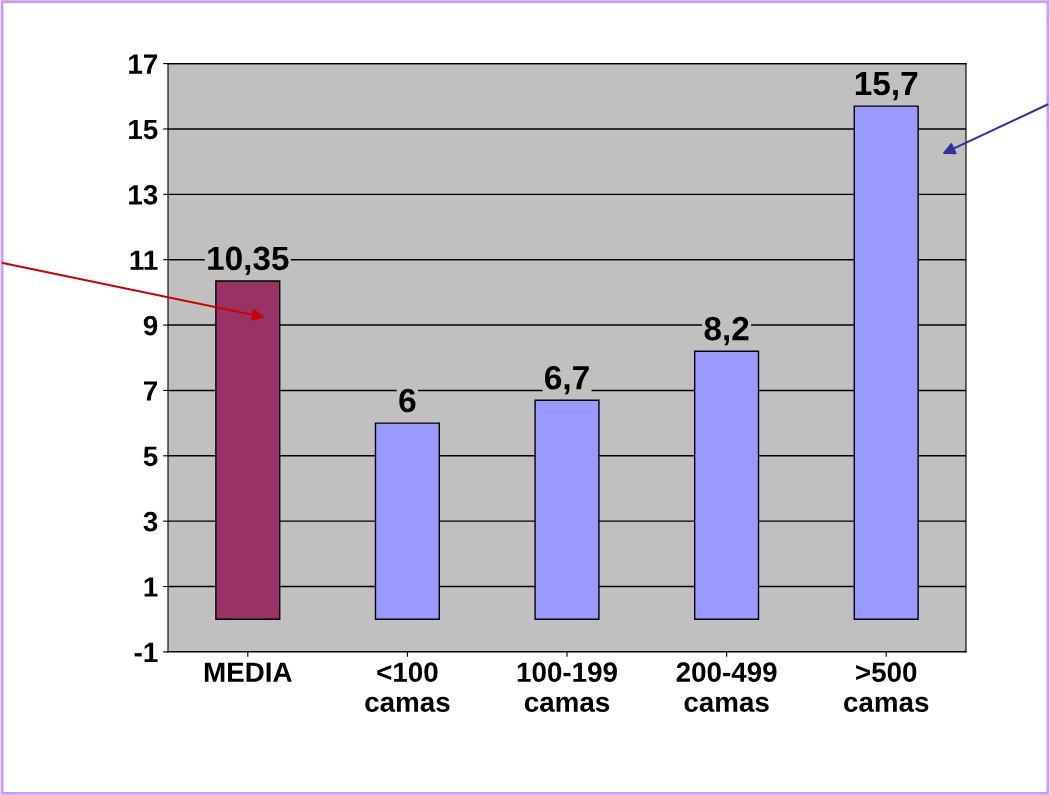 This screenshot has height=795, width=1050. I want to click on x-tick-label: MEDIA, so click(248, 672).